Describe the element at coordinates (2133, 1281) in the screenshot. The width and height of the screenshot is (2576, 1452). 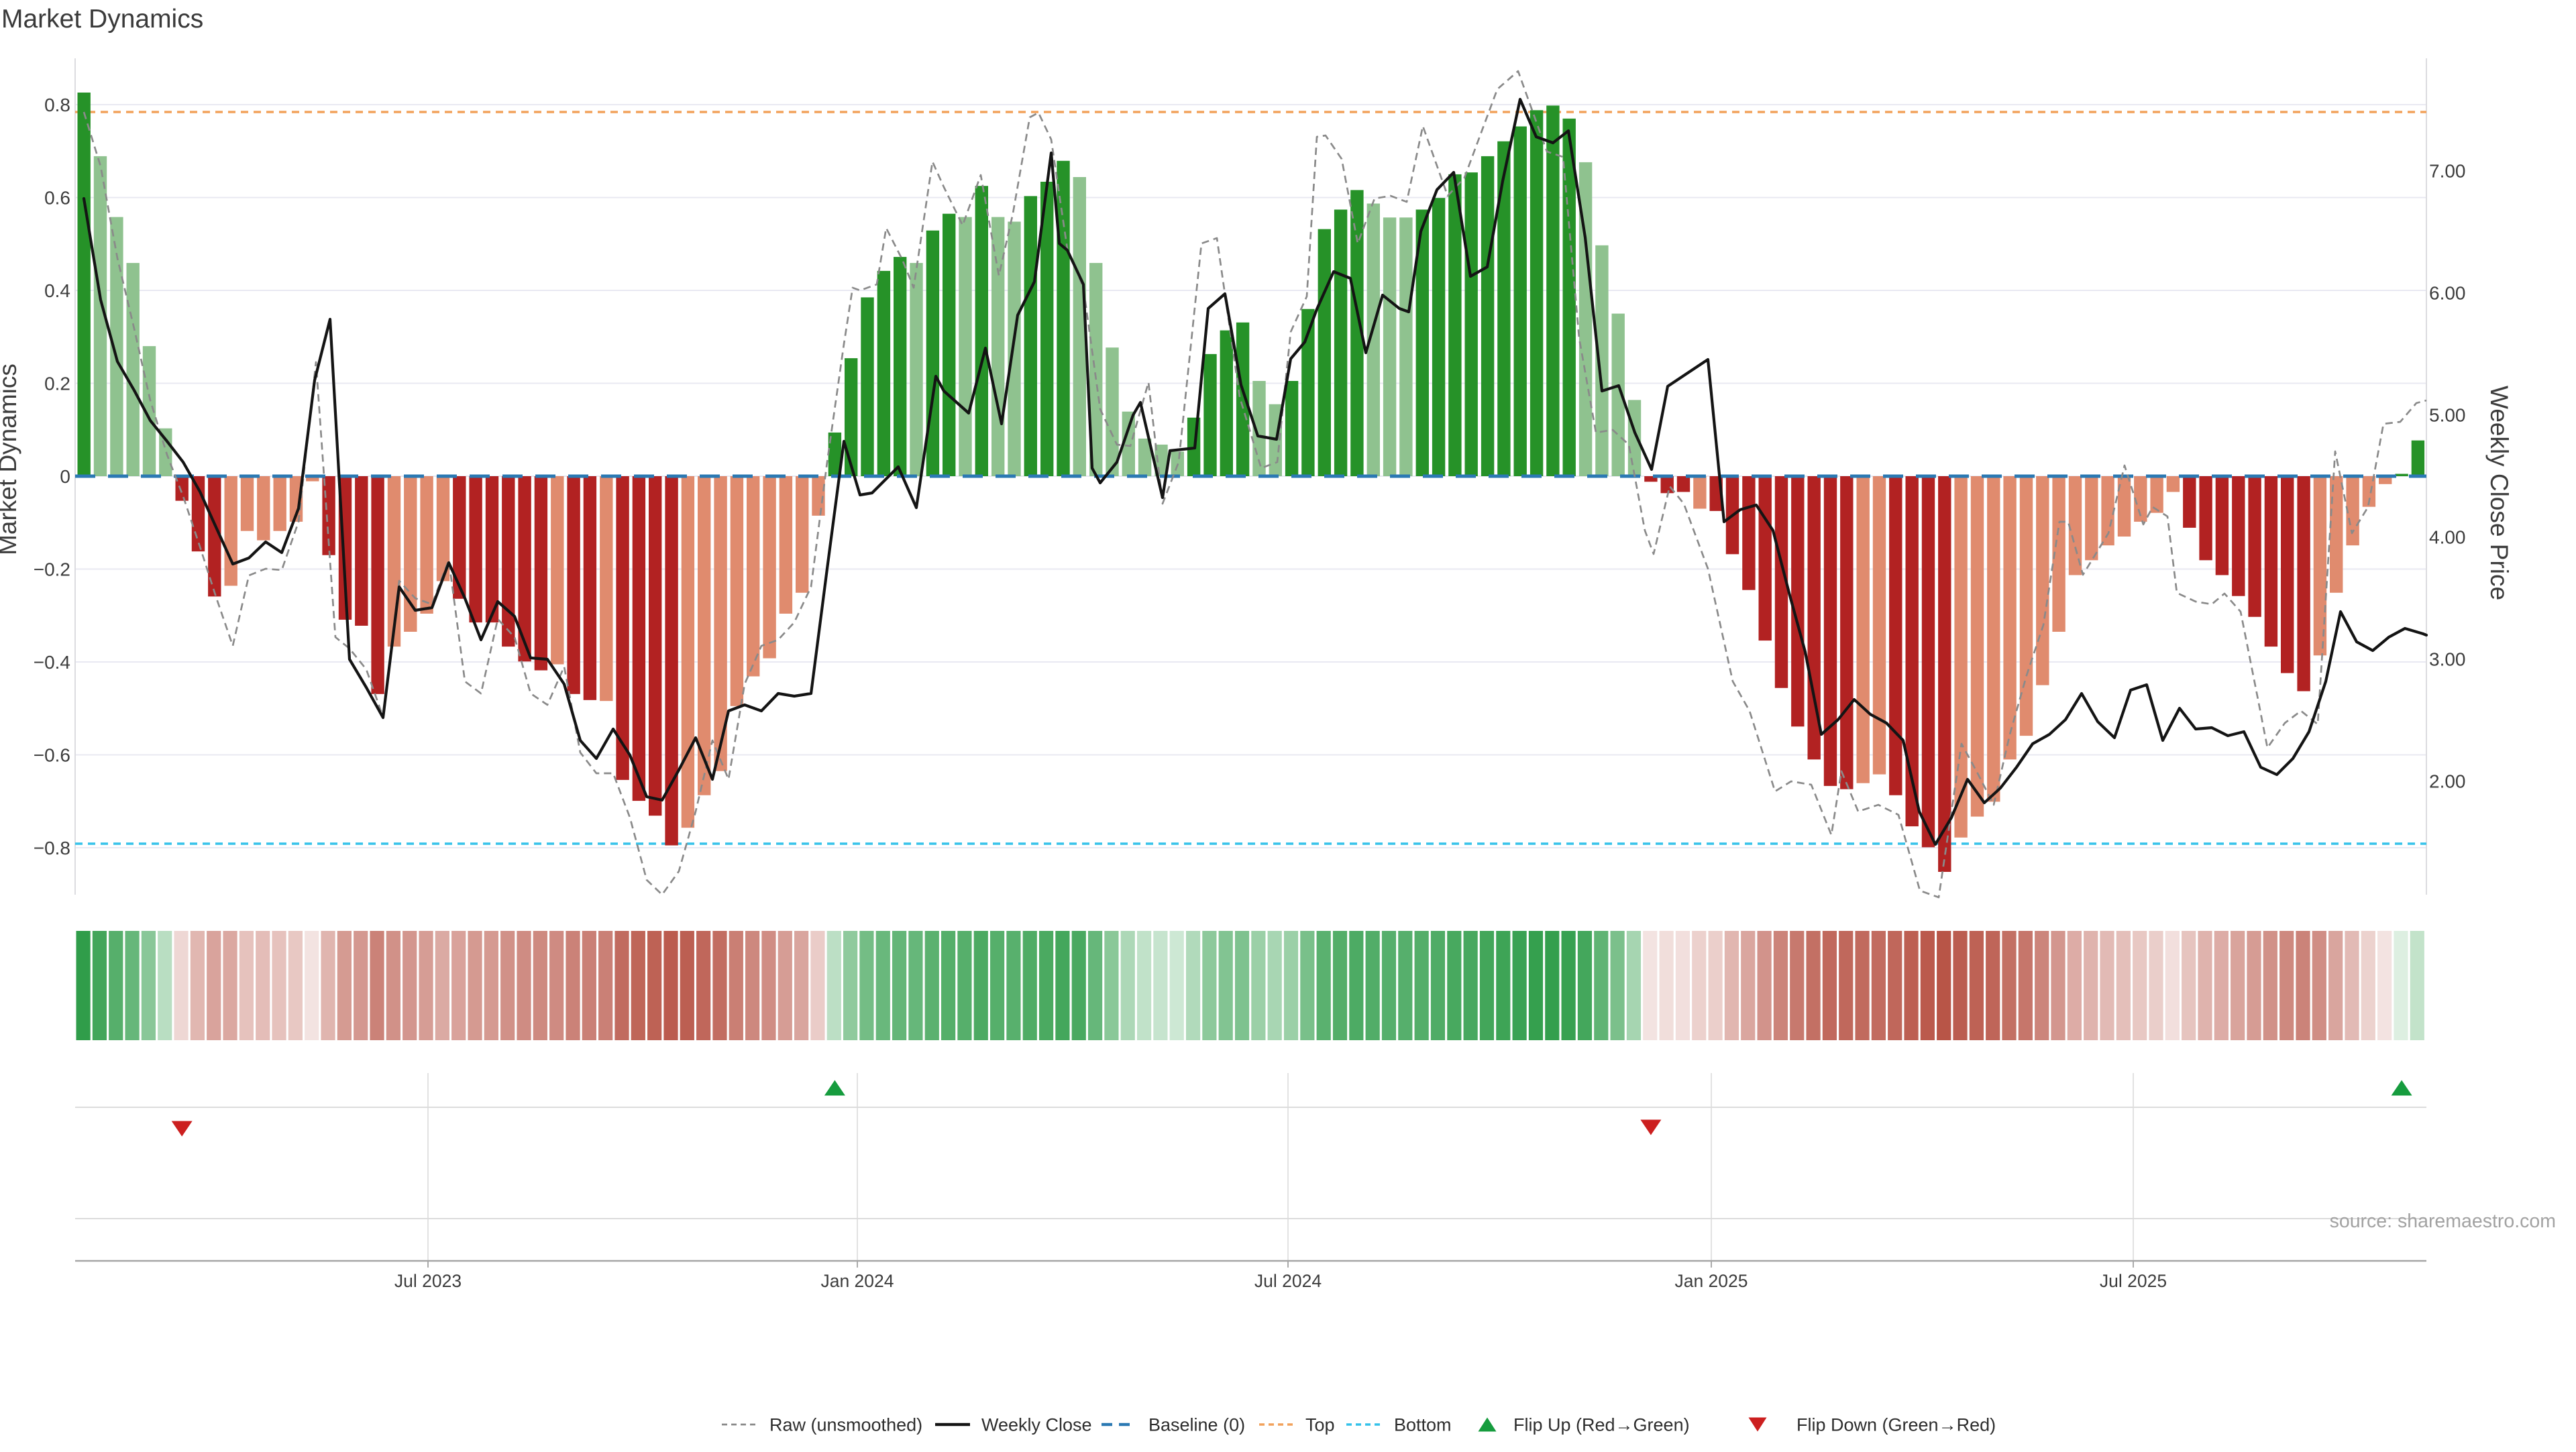
I see `svg-text: Jul 2025` at that location.